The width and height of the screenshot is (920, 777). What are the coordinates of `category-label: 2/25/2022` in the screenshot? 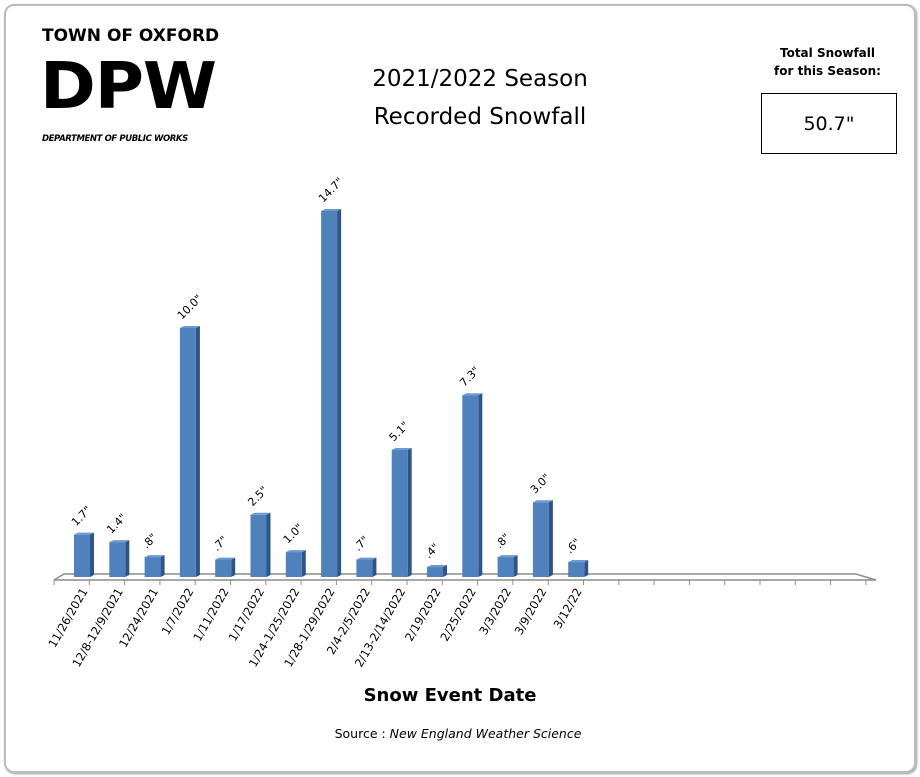 It's located at (458, 615).